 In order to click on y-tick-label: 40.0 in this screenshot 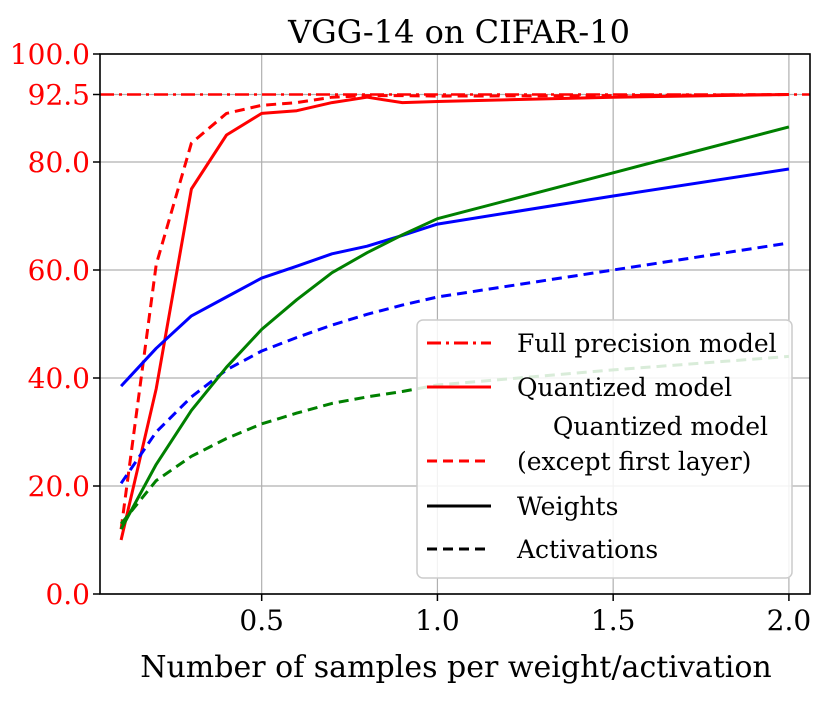, I will do `click(59, 378)`.